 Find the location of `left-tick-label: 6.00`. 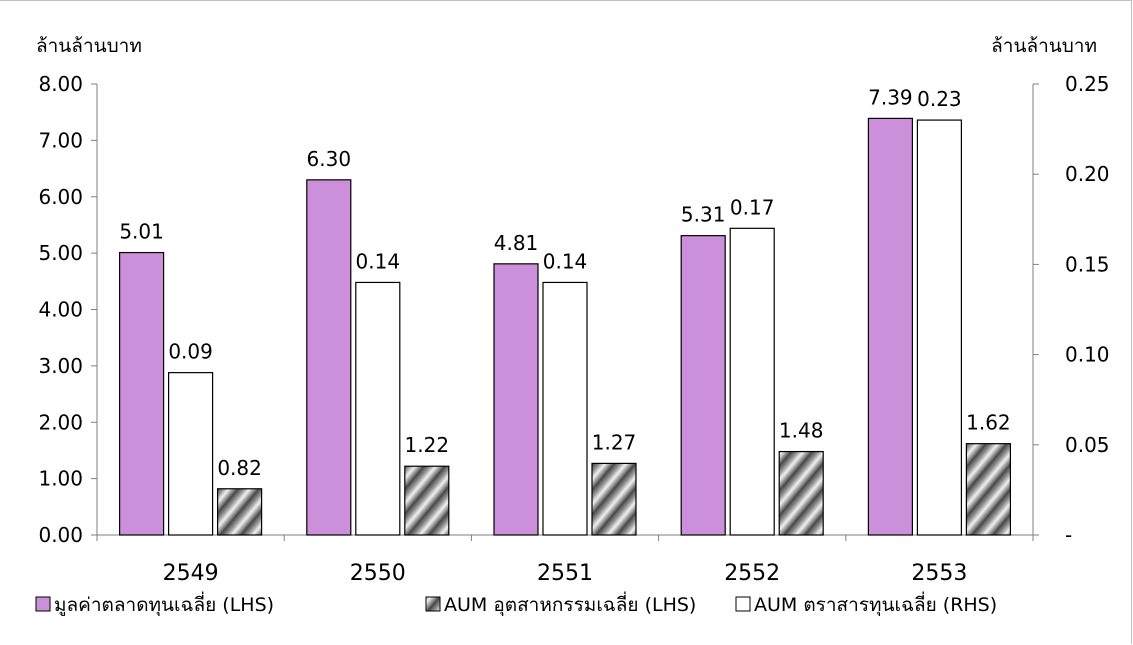

left-tick-label: 6.00 is located at coordinates (60, 197).